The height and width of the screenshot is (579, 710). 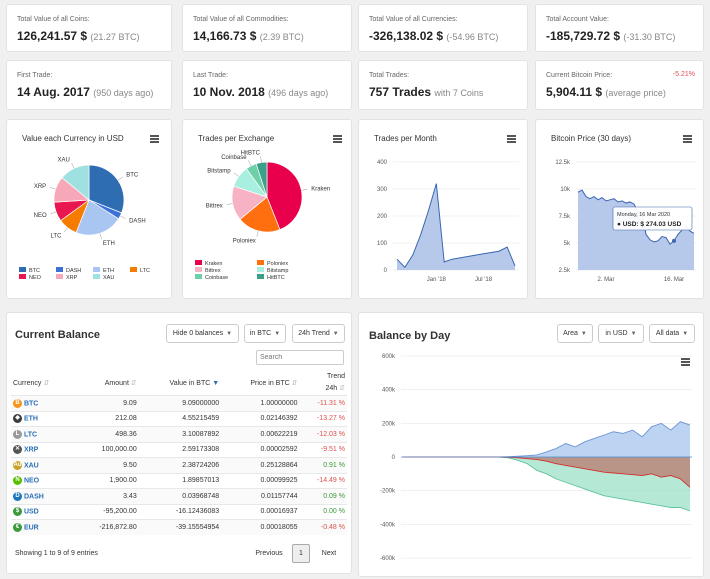 I want to click on y-tick-label: 2.5k, so click(x=565, y=271).